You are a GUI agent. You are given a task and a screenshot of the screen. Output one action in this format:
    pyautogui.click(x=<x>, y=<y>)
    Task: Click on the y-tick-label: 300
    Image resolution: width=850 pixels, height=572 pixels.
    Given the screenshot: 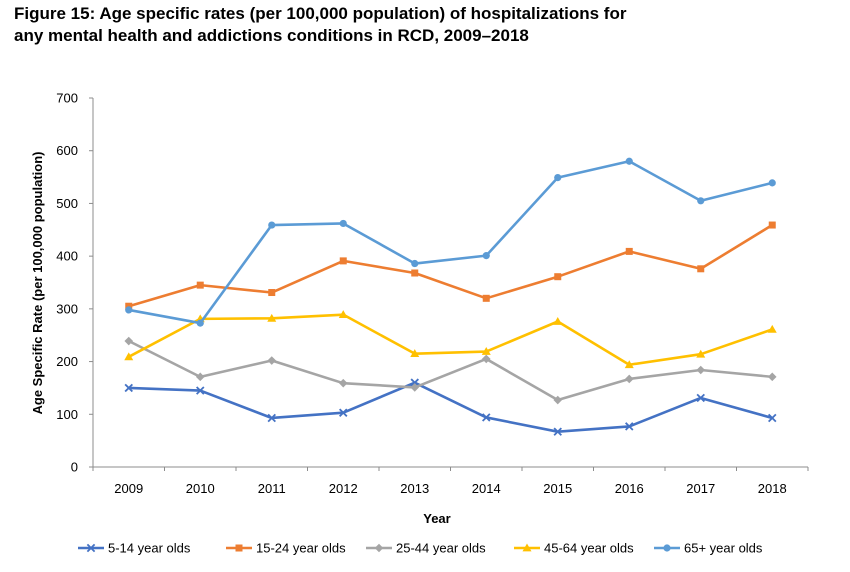 What is the action you would take?
    pyautogui.click(x=67, y=308)
    